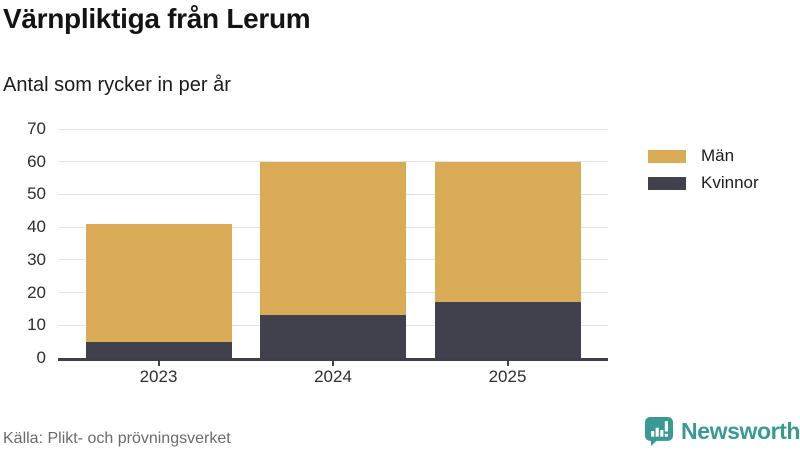 The image size is (800, 450). Describe the element at coordinates (36, 194) in the screenshot. I see `y-tick-label: 50` at that location.